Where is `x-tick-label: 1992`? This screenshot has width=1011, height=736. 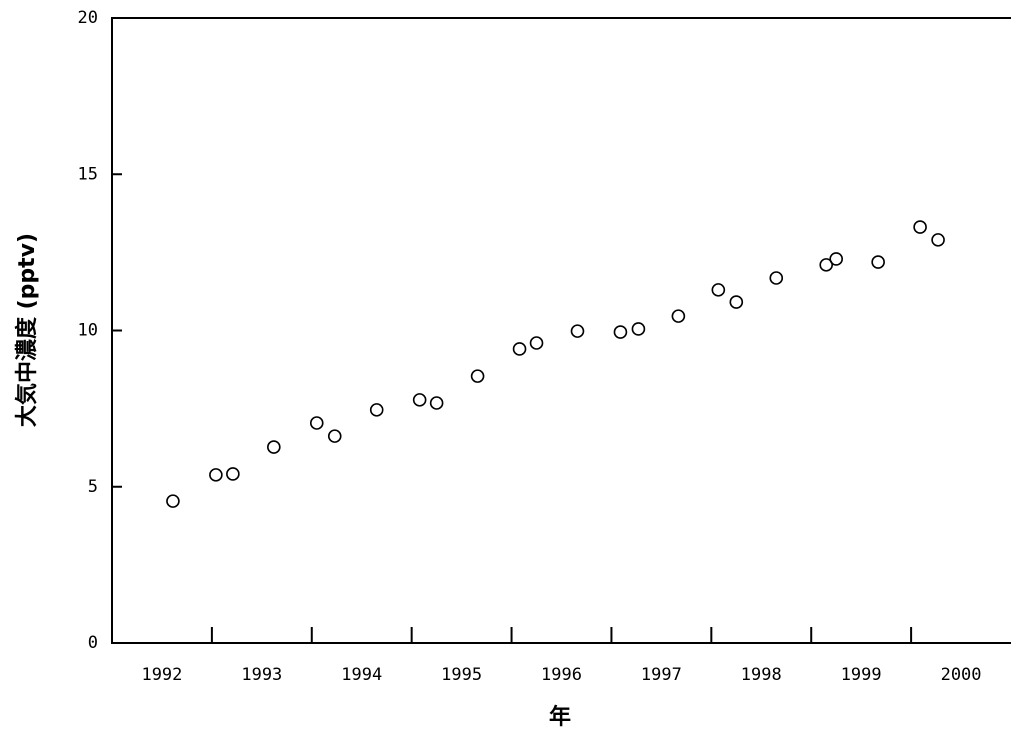 x-tick-label: 1992 is located at coordinates (161, 675).